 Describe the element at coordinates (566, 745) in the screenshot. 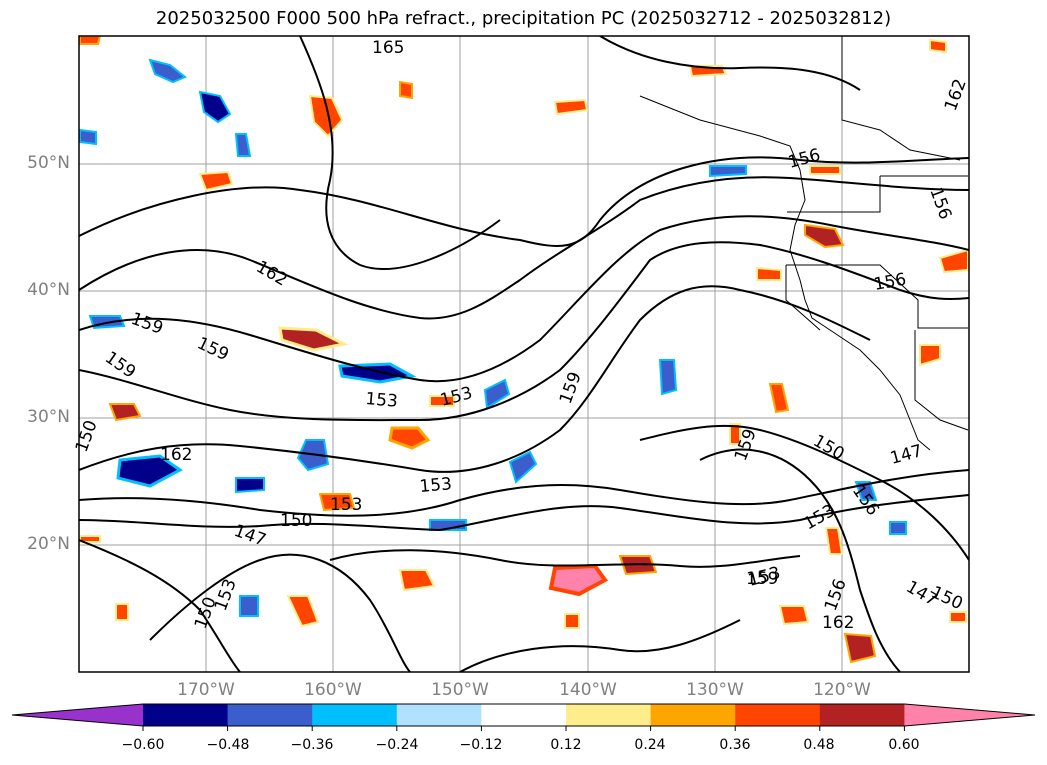

I see `colorbar-tick-label: 0.12` at that location.